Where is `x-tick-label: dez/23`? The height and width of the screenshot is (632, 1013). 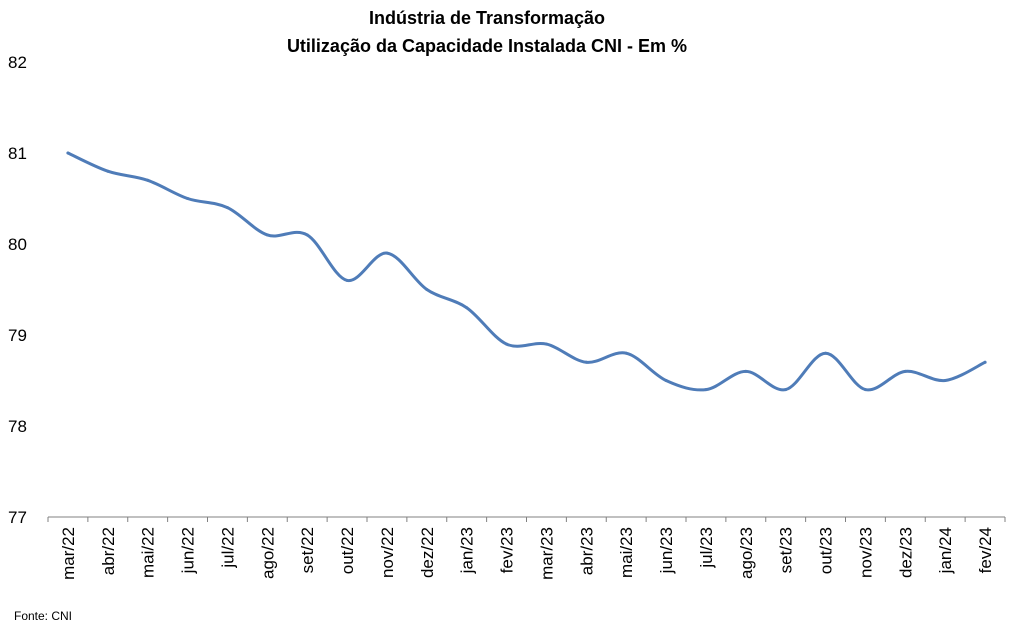
x-tick-label: dez/23 is located at coordinates (905, 552).